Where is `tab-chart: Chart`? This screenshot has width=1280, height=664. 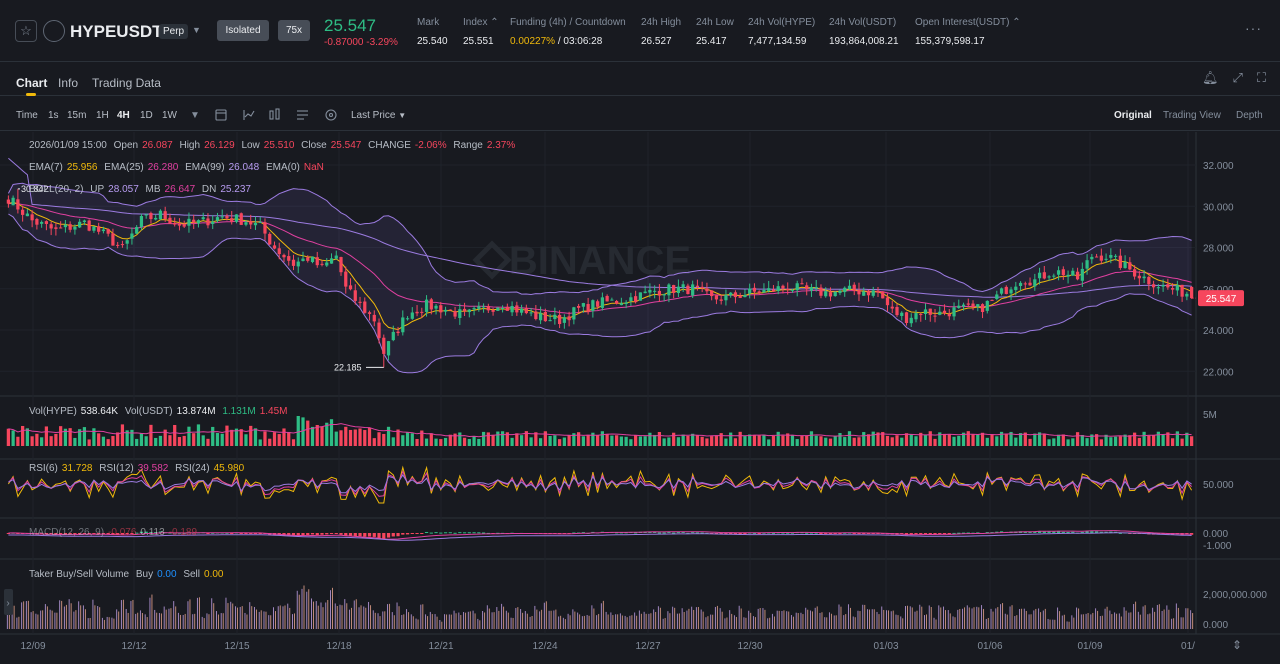 tab-chart: Chart is located at coordinates (32, 83).